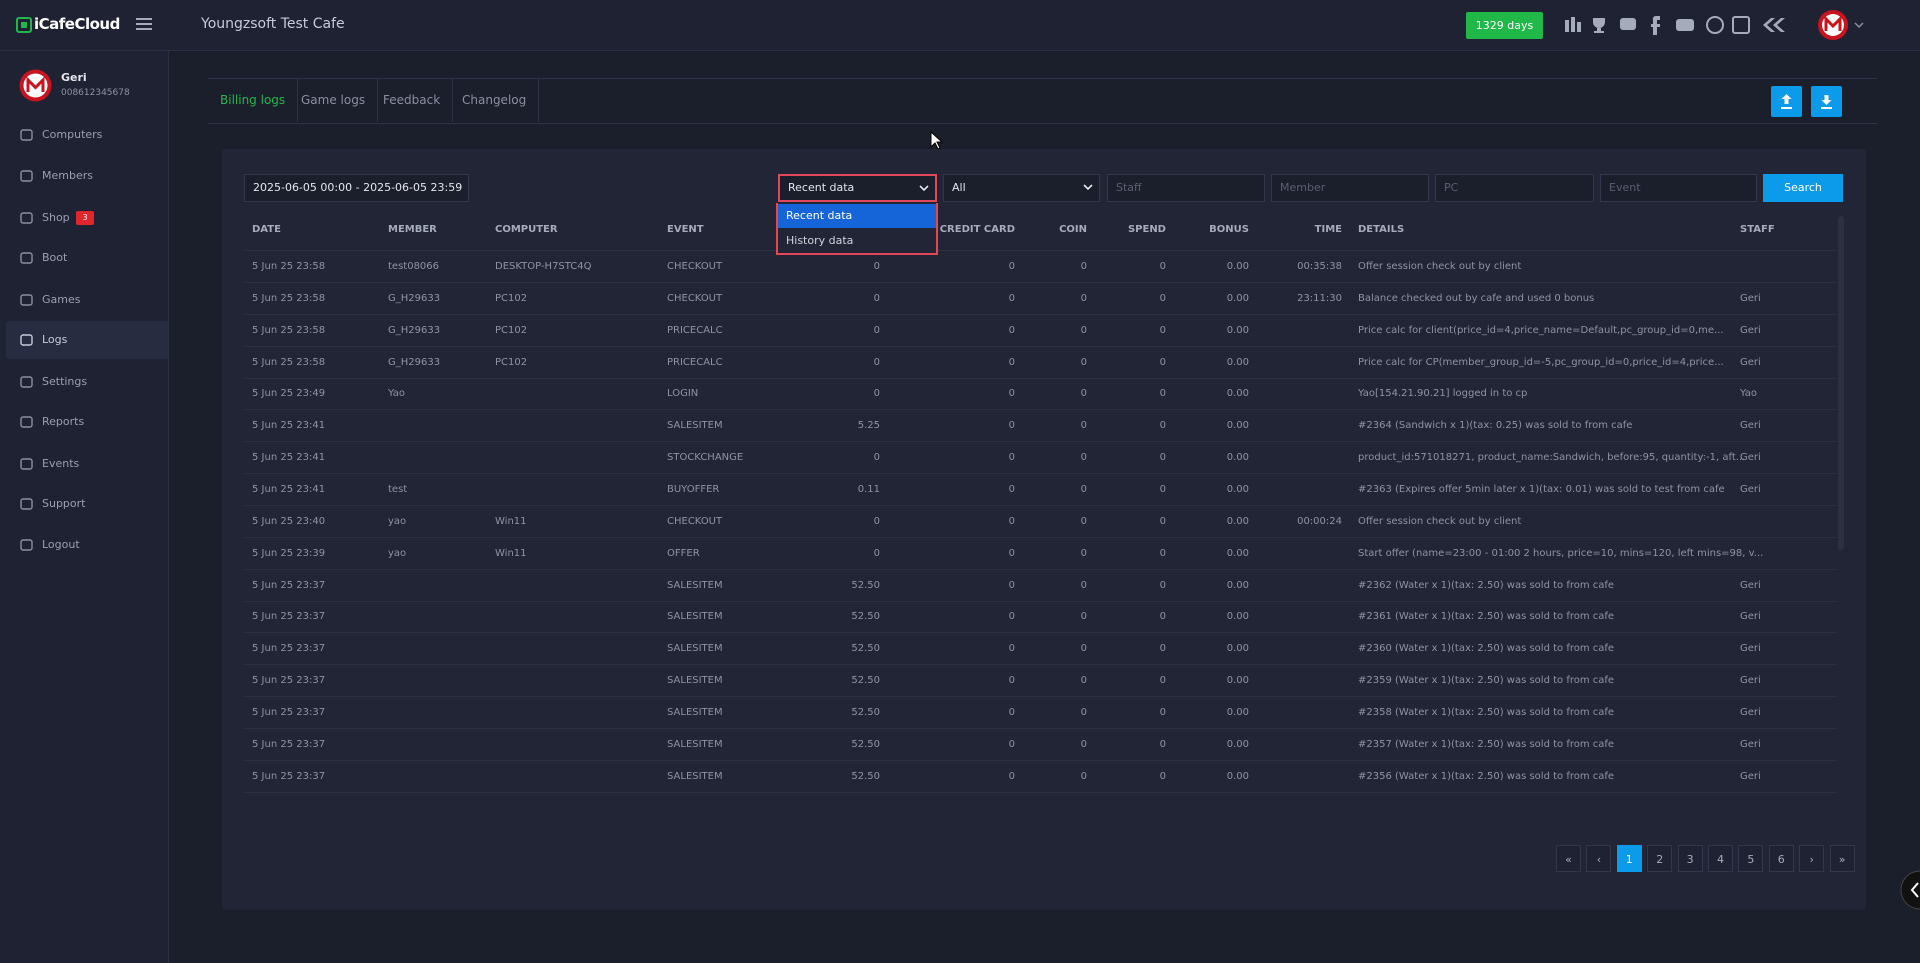 The width and height of the screenshot is (1920, 963). What do you see at coordinates (87, 218) in the screenshot?
I see `menu-item: Shop3` at bounding box center [87, 218].